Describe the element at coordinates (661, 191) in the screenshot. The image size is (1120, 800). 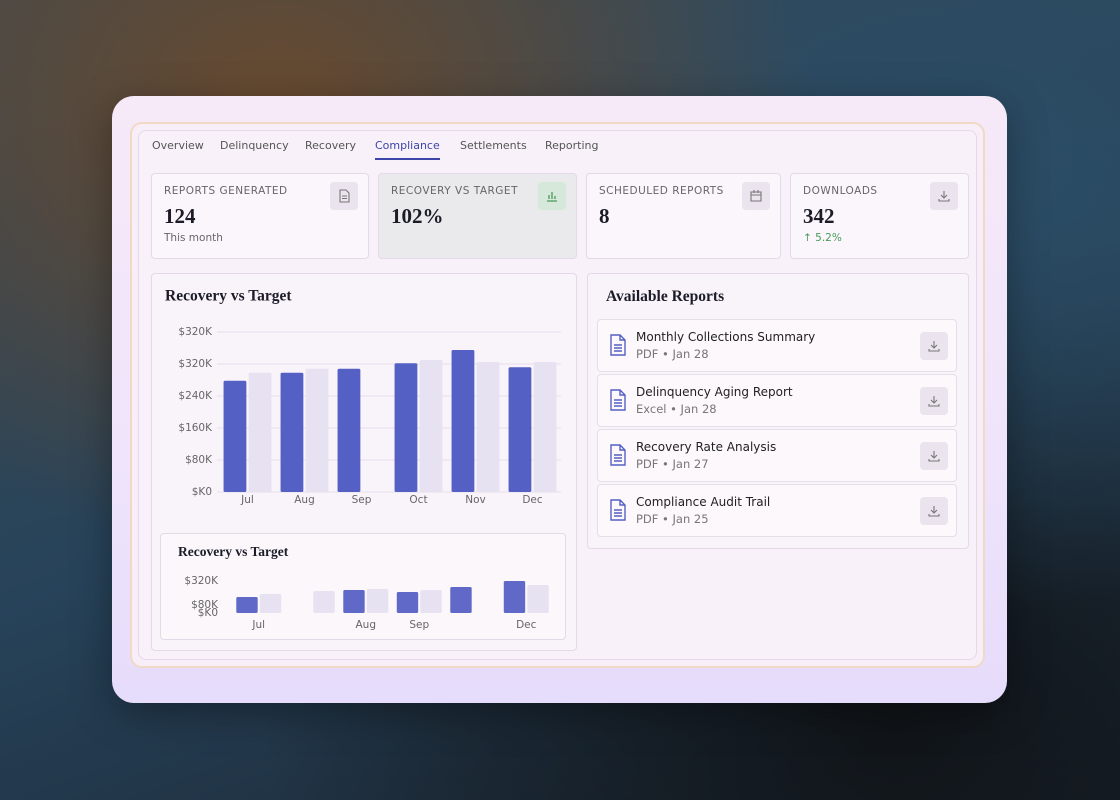
I see `kpi-label: SCHEDULED REPORTS` at that location.